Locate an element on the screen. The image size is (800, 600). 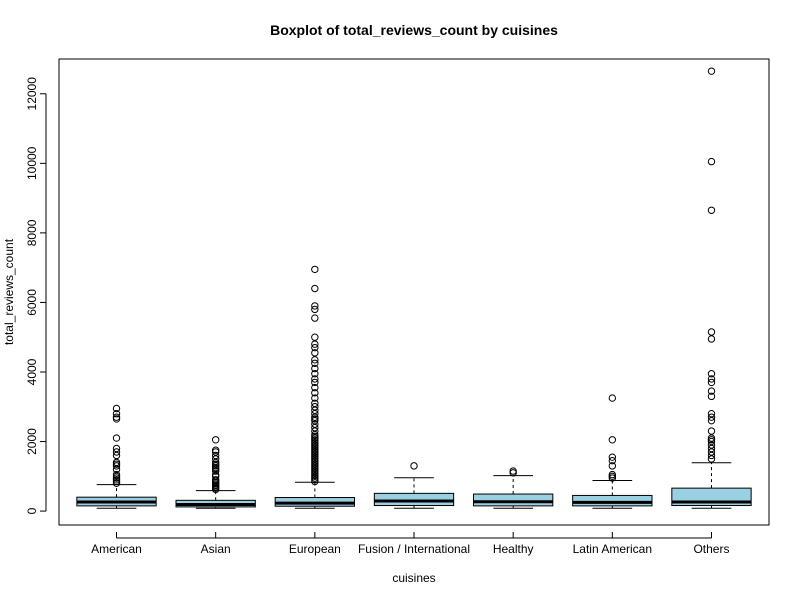
box-latin-american is located at coordinates (612, 451).